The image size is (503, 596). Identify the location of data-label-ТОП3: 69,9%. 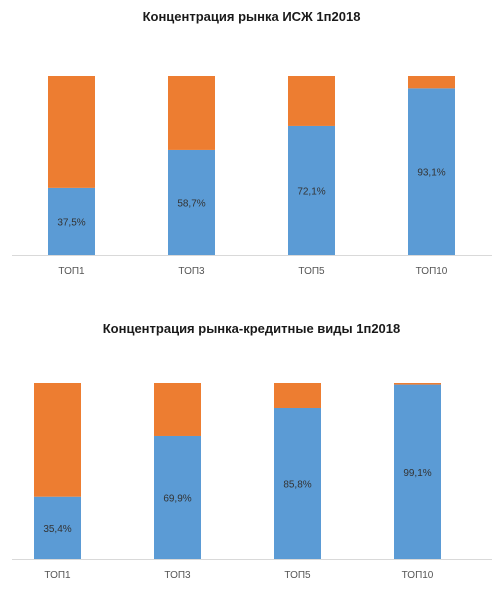
(177, 498).